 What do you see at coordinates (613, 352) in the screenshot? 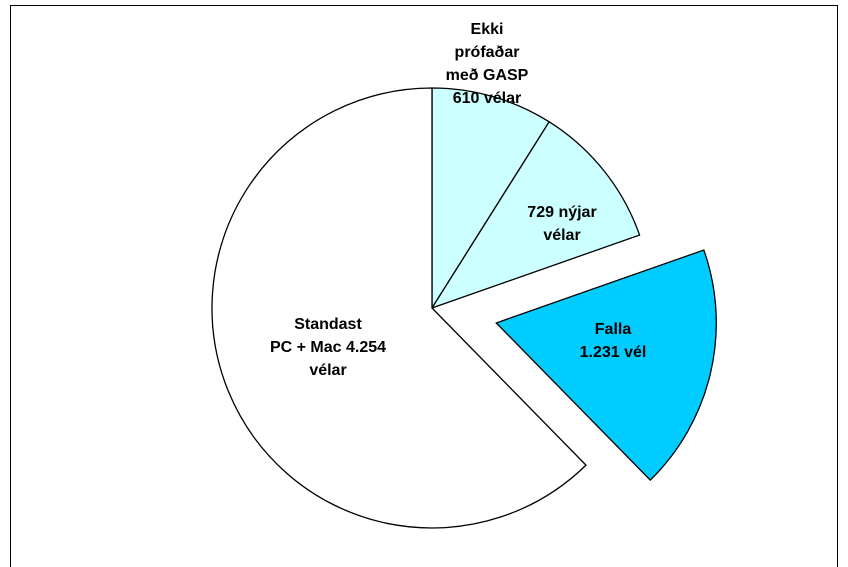
I see `slice-label: 1.231 vél` at bounding box center [613, 352].